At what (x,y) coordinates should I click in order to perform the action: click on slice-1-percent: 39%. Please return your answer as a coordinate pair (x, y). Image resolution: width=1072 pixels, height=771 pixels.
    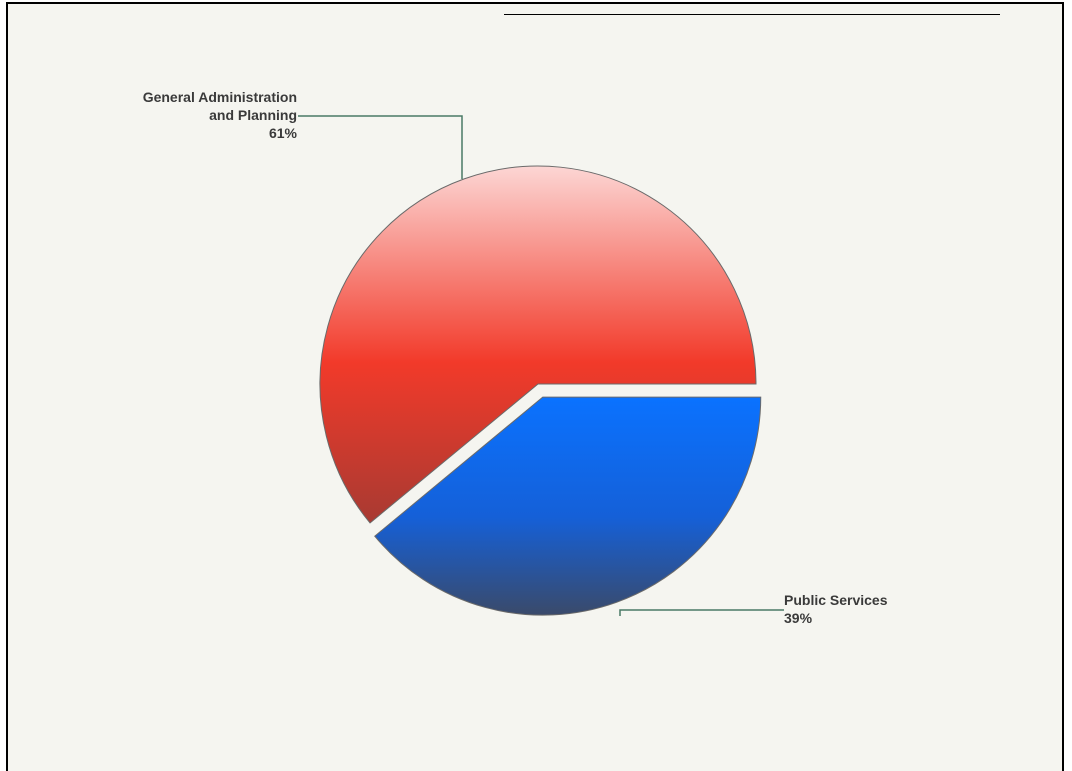
    Looking at the image, I should click on (798, 618).